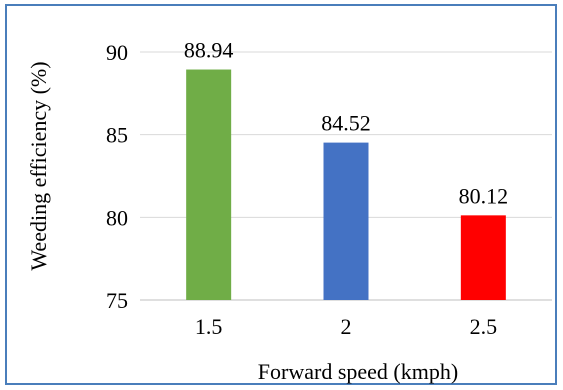  Describe the element at coordinates (209, 184) in the screenshot. I see `bar-1.5` at that location.